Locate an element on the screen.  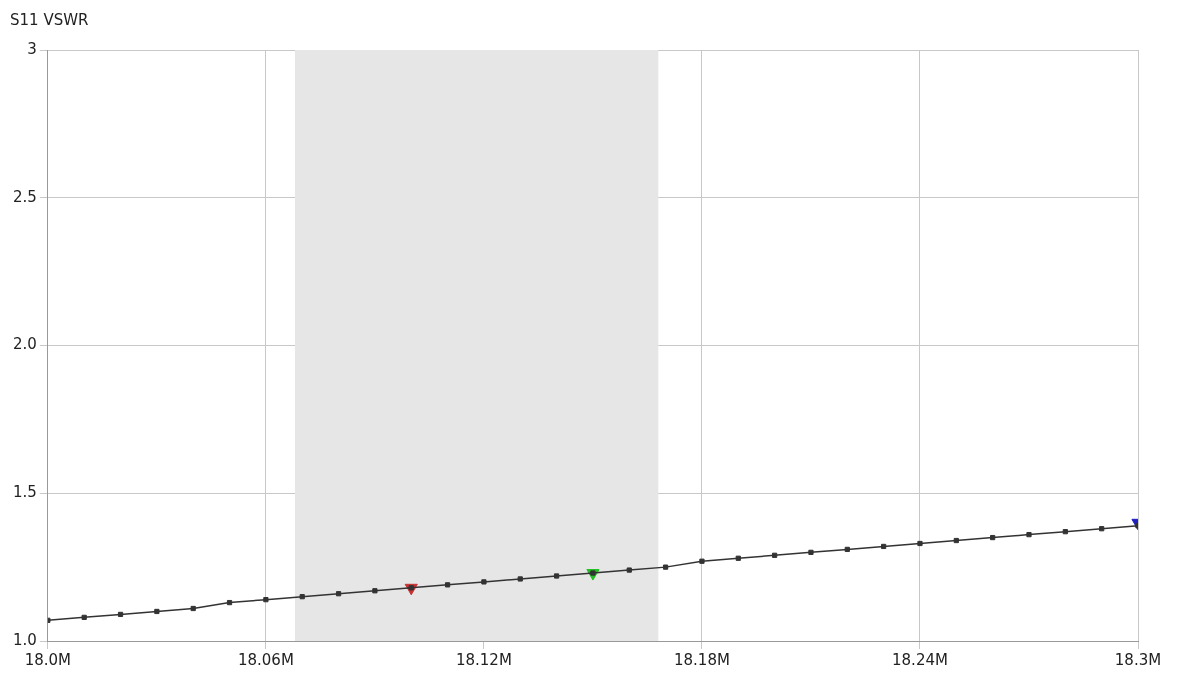
x-tick-label: 18.06M is located at coordinates (265, 659).